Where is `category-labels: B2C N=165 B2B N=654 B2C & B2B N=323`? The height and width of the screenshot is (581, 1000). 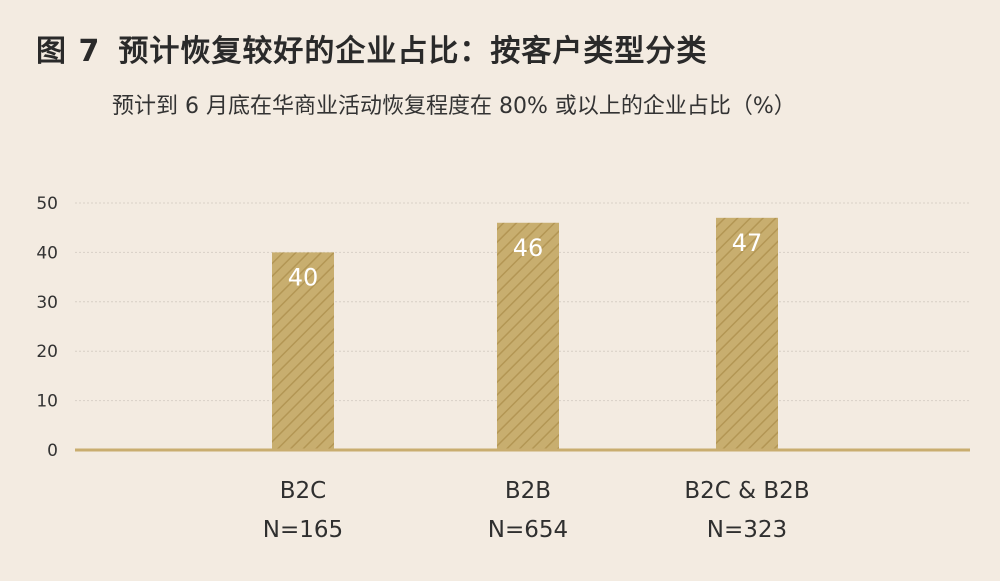 category-labels: B2C N=165 B2B N=654 B2C & B2B N=323 is located at coordinates (536, 510).